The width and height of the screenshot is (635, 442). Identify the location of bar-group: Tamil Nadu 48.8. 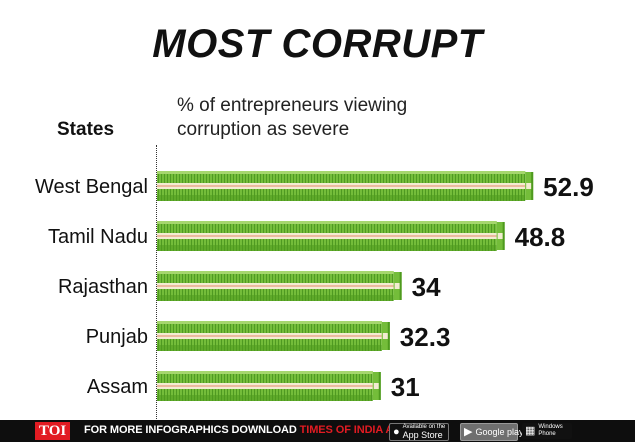
(306, 236).